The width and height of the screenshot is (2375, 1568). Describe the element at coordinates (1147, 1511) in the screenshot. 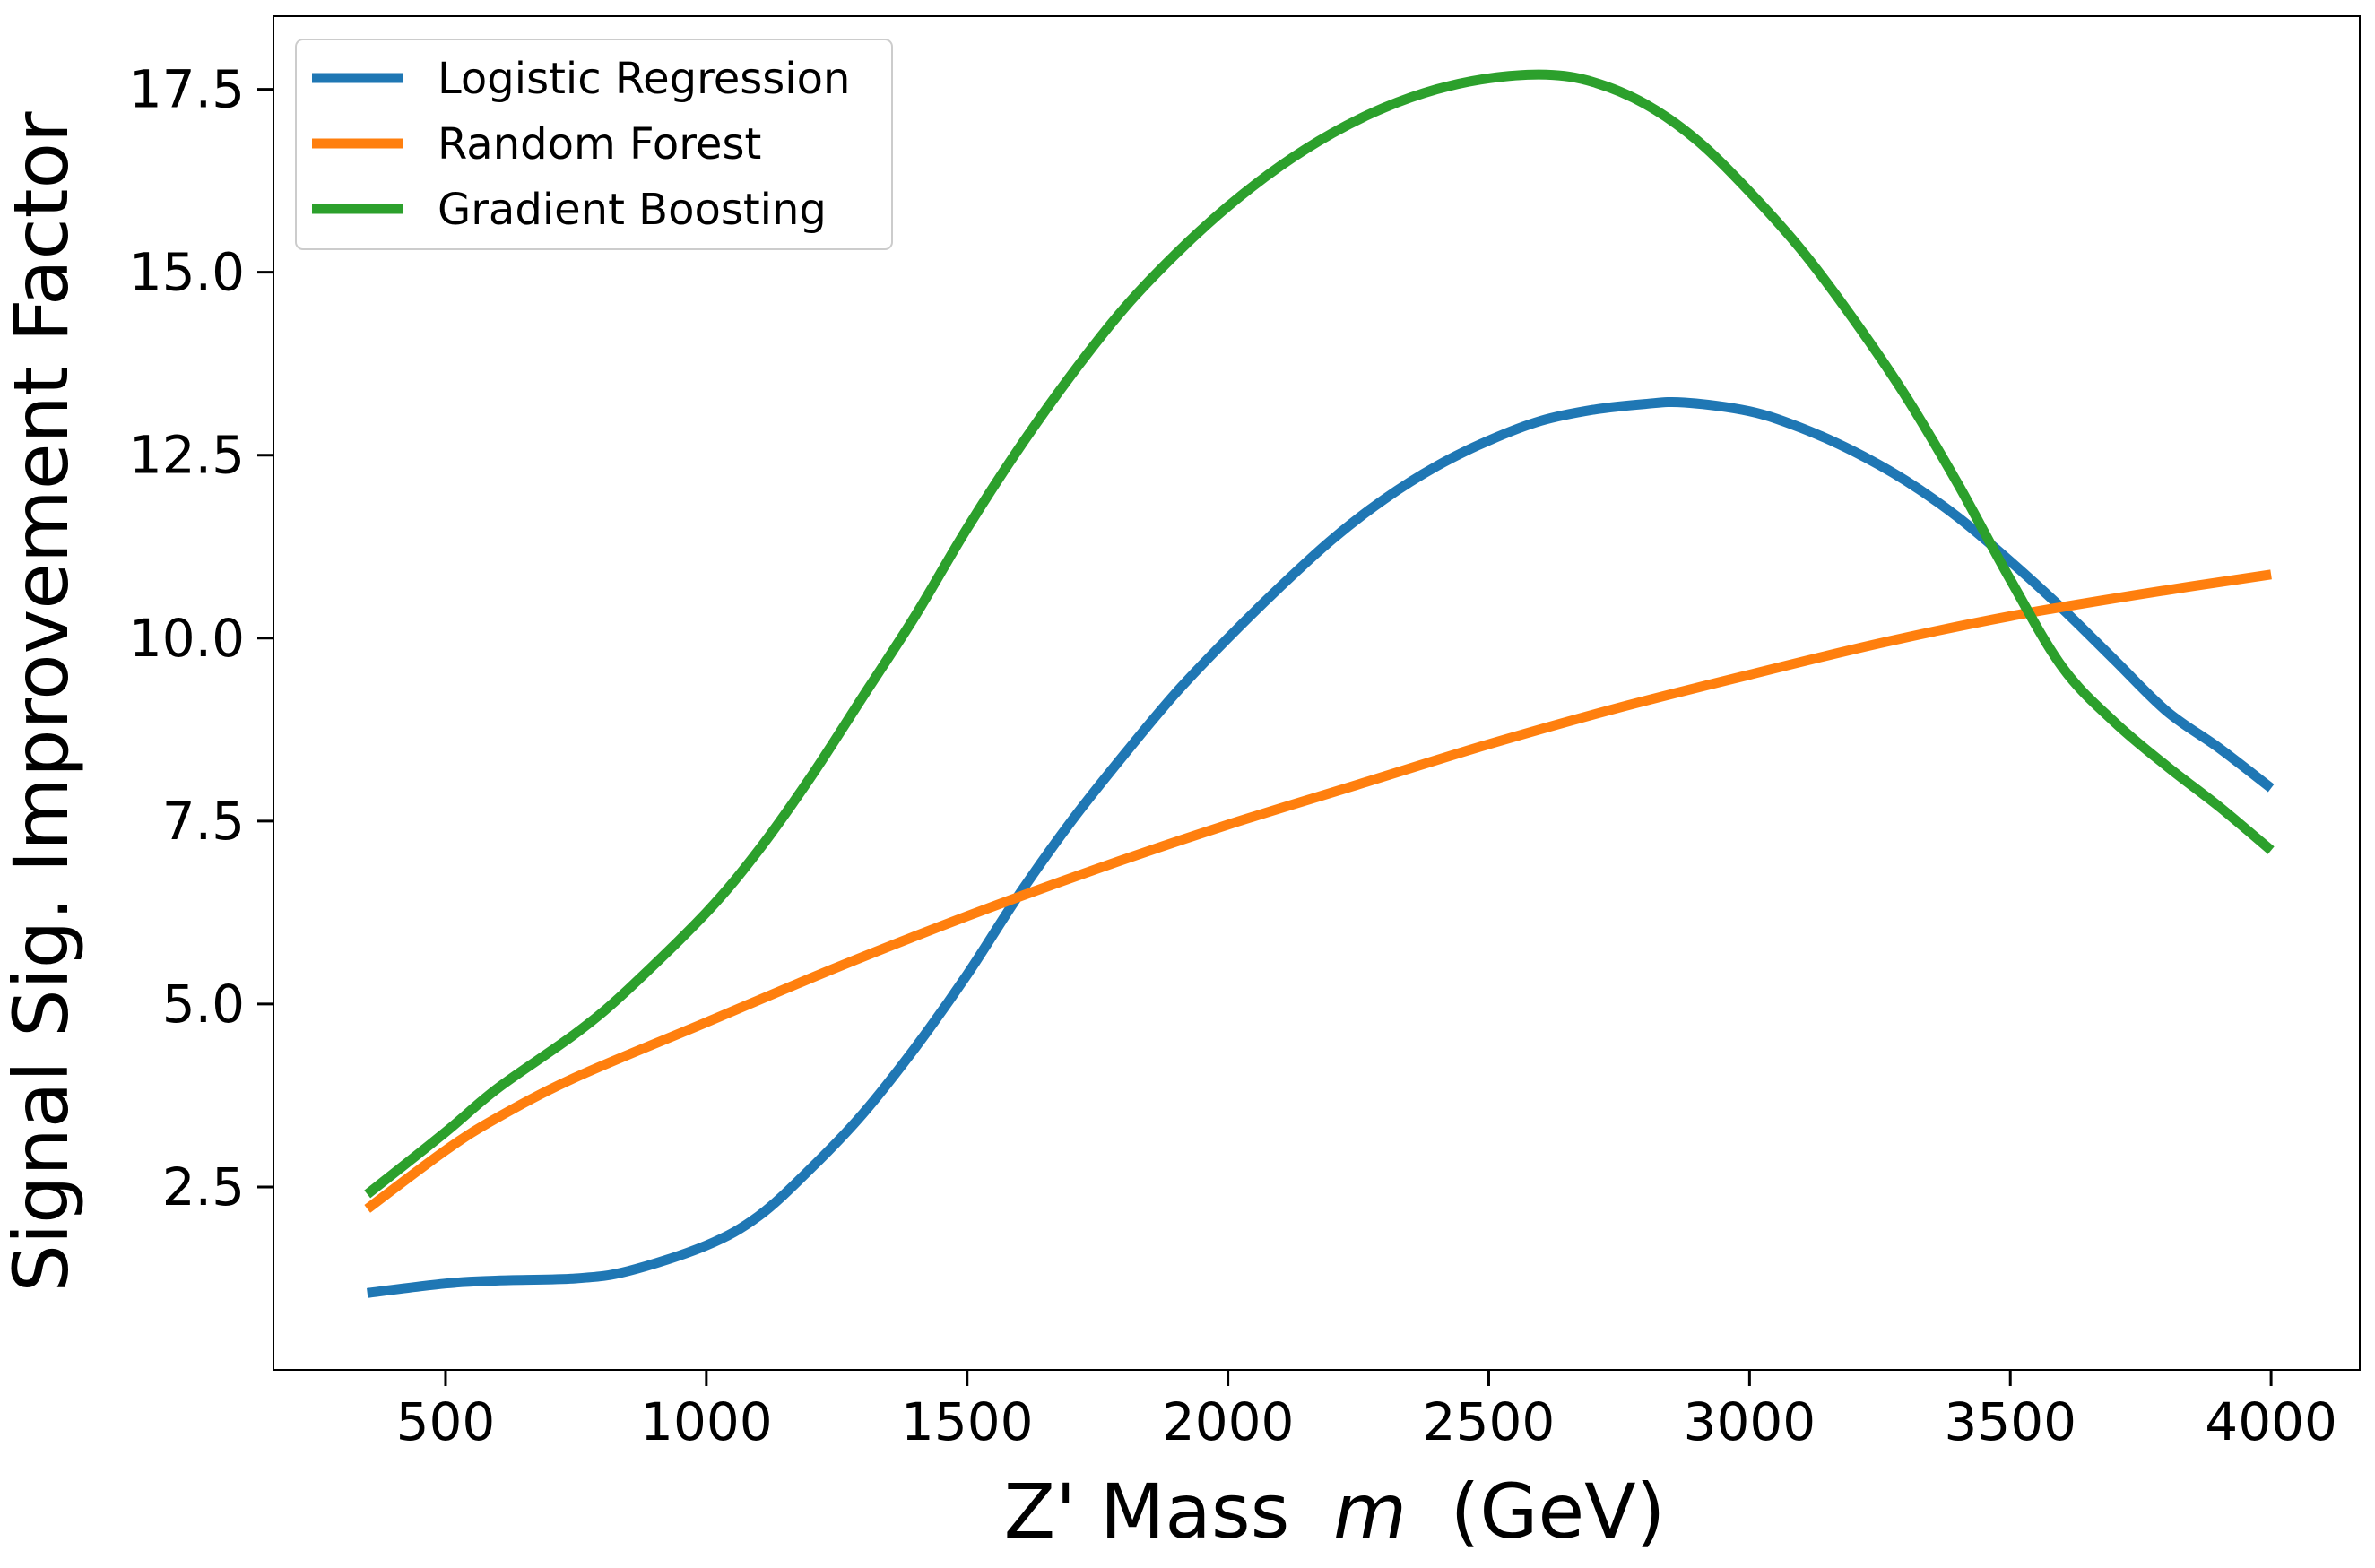

I see `x-axis-title-text: Z' Mass` at that location.